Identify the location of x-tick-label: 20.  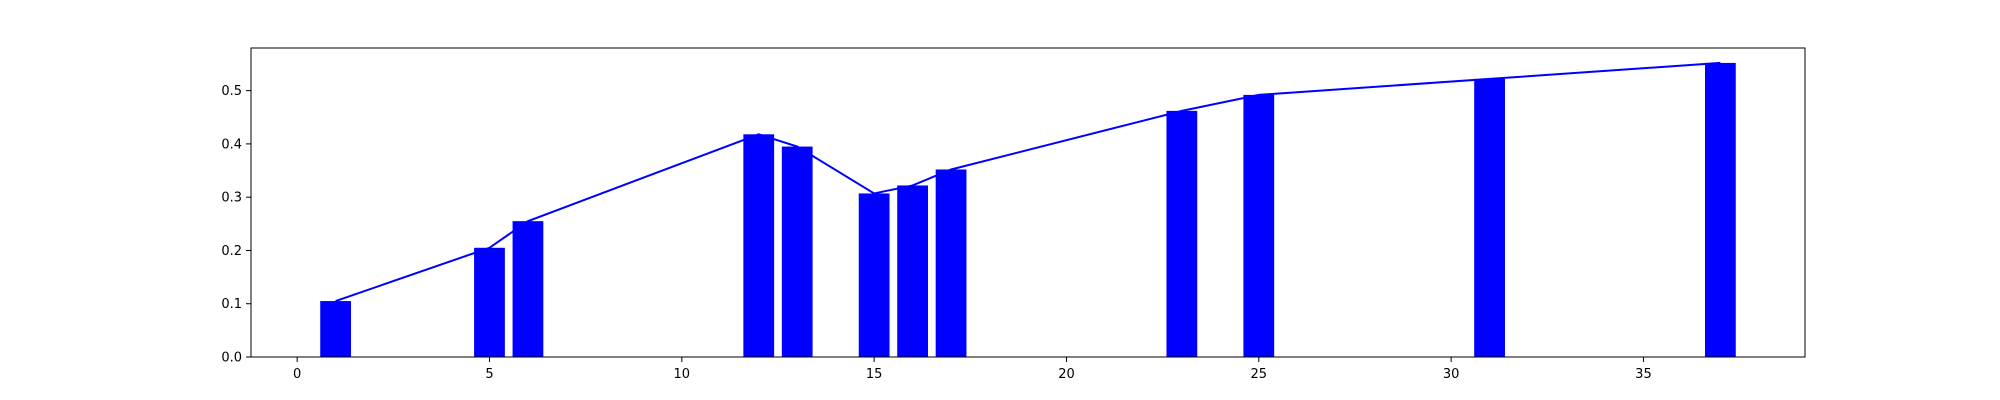
(1066, 374).